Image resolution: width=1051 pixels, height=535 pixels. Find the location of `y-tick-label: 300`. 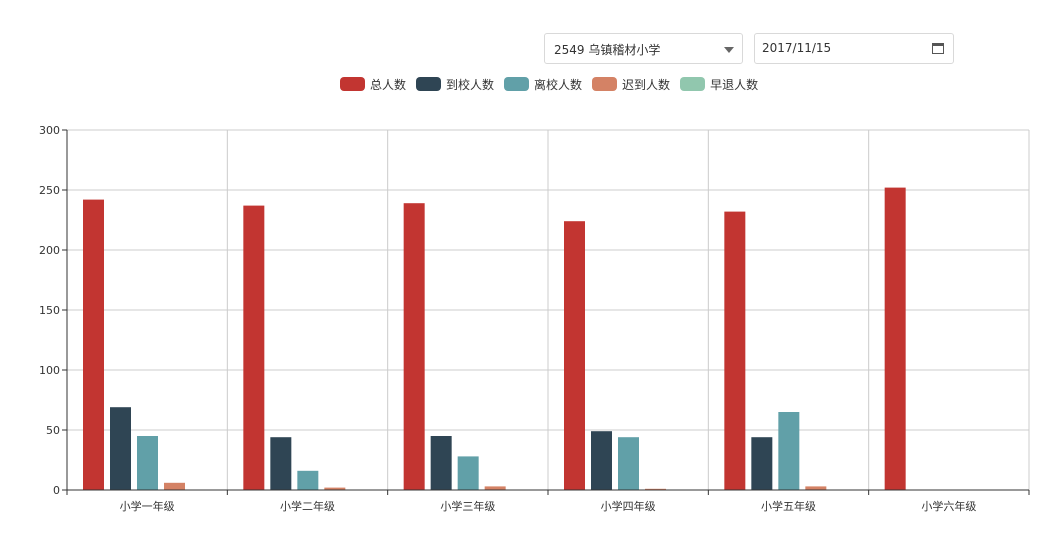

y-tick-label: 300 is located at coordinates (49, 130).